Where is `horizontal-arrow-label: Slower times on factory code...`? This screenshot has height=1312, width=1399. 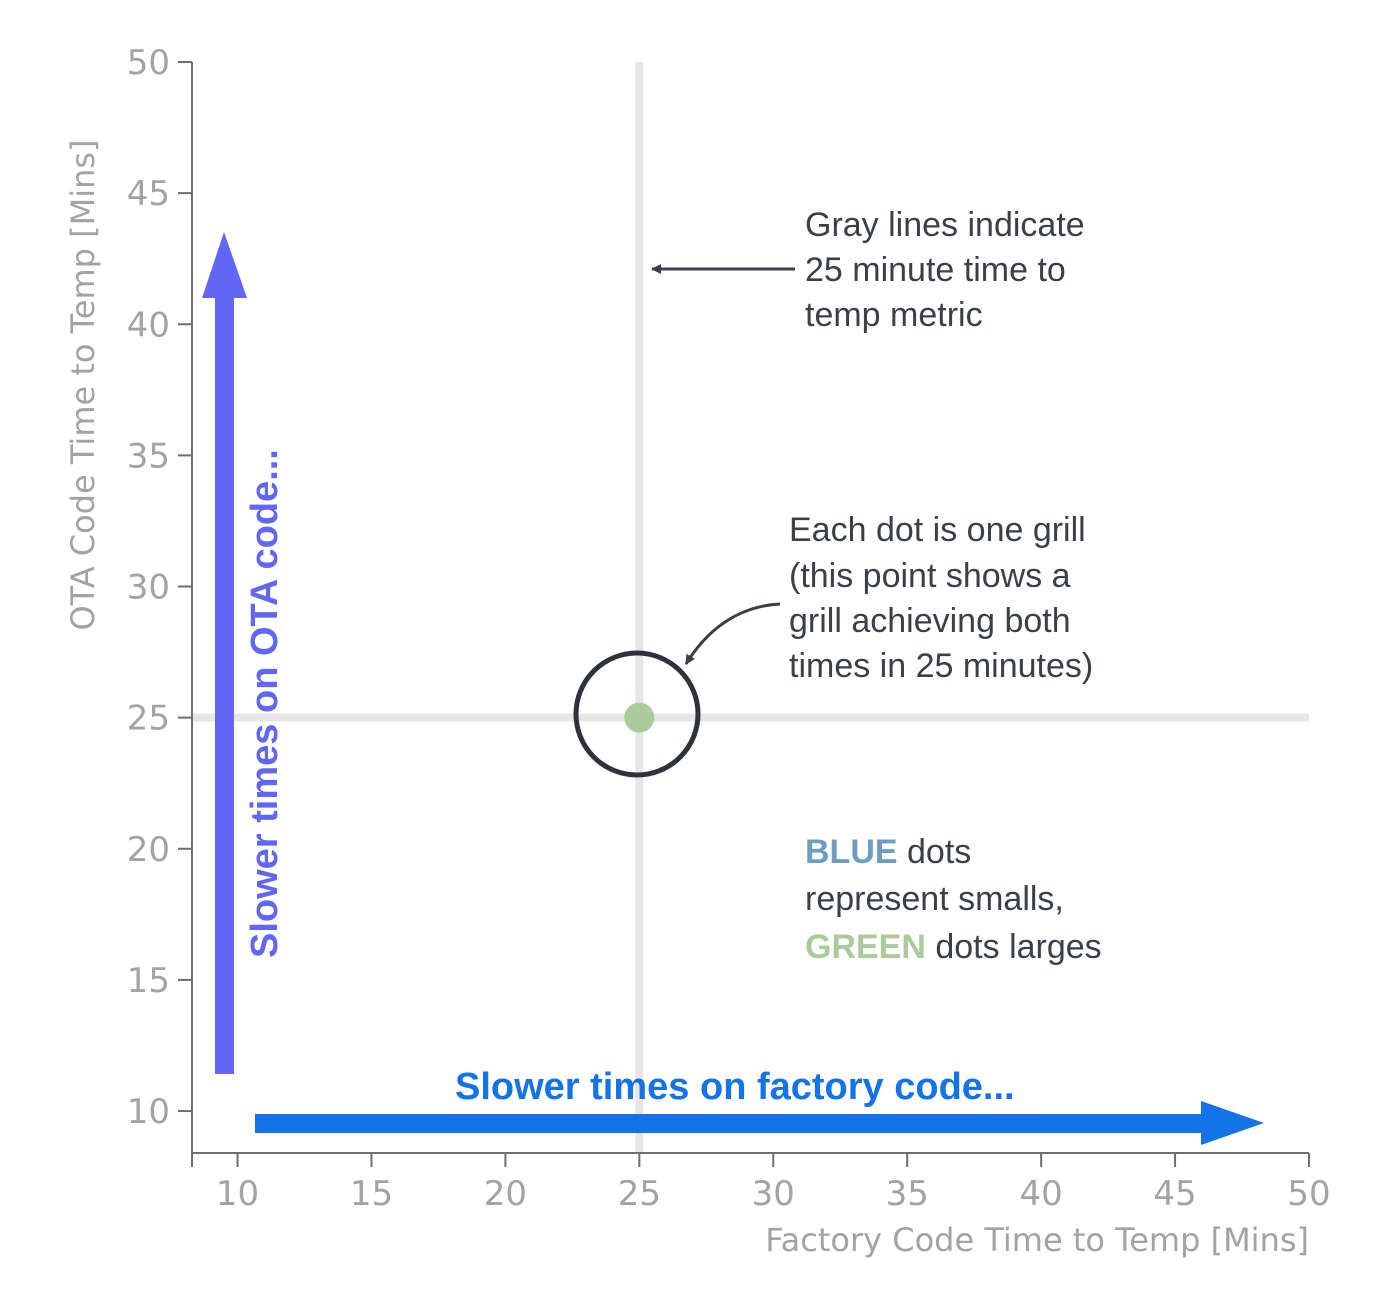
horizontal-arrow-label: Slower times on factory code... is located at coordinates (735, 1087).